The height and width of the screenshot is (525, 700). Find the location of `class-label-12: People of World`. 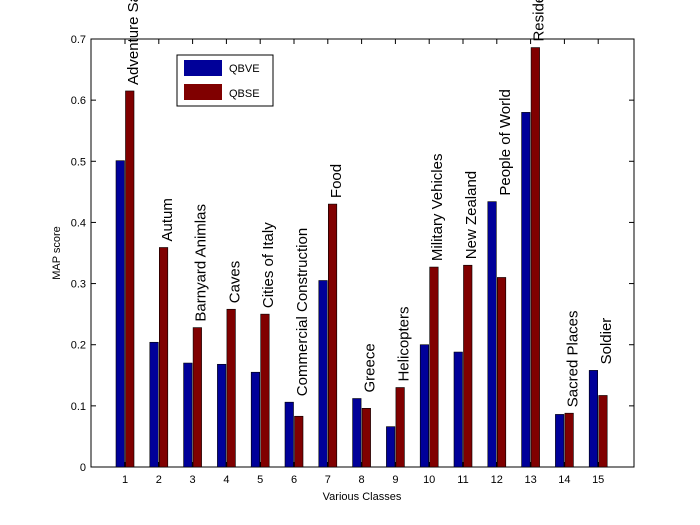

class-label-12: People of World is located at coordinates (505, 142).